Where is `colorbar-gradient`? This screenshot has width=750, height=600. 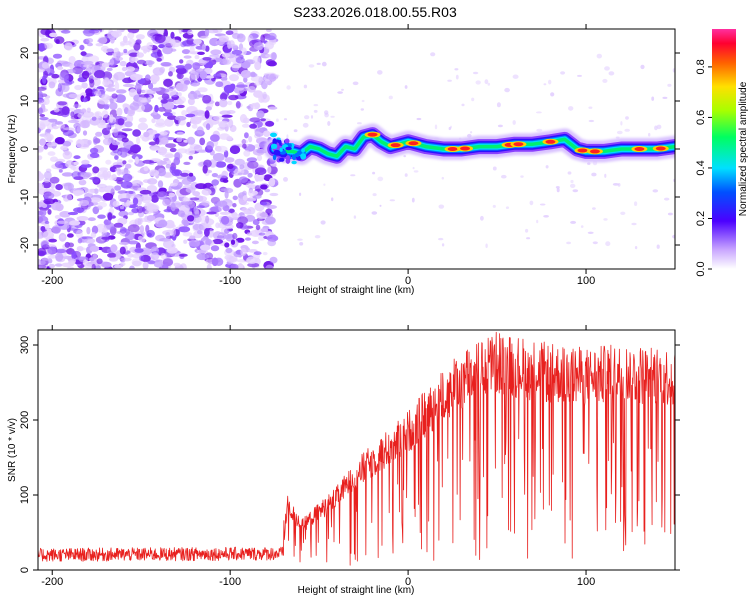
colorbar-gradient is located at coordinates (724, 149).